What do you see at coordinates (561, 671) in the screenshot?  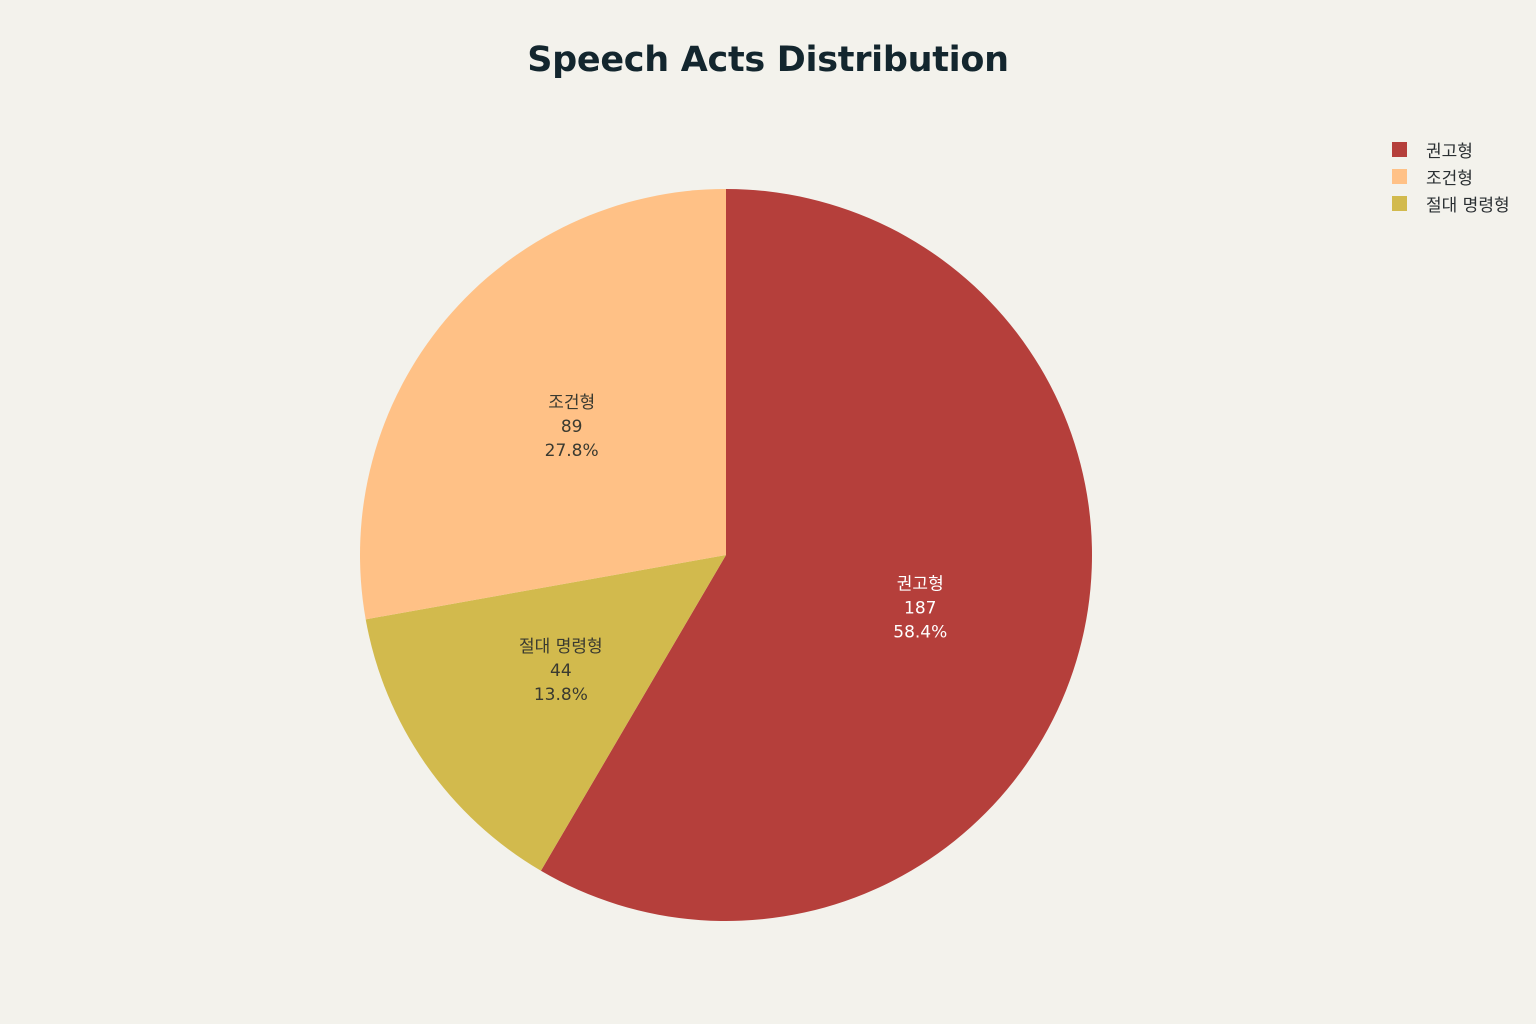 I see `slice-label-value: 44` at bounding box center [561, 671].